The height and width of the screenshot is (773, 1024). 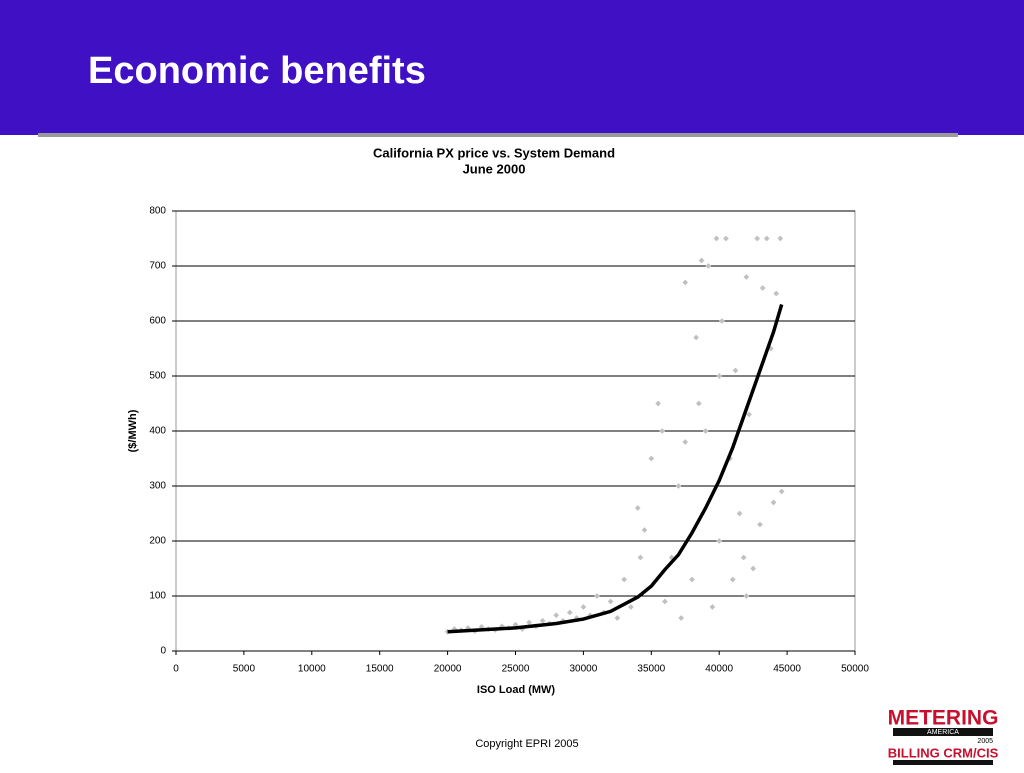 I want to click on x-tick-label: 5000, so click(x=244, y=669).